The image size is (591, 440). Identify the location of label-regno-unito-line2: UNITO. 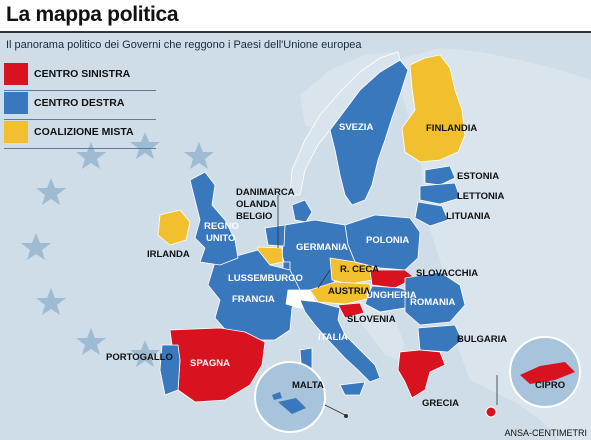
(220, 238).